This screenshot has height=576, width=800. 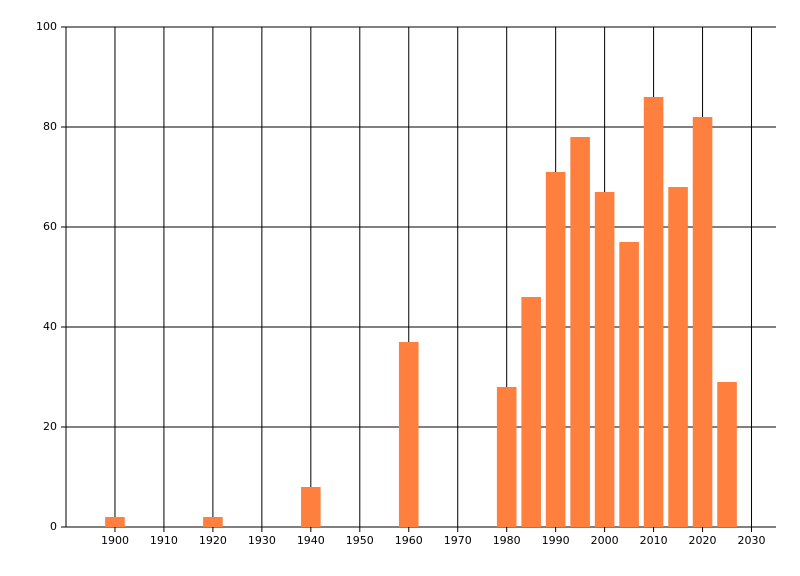 I want to click on y-tick-label: 0, so click(x=53, y=526).